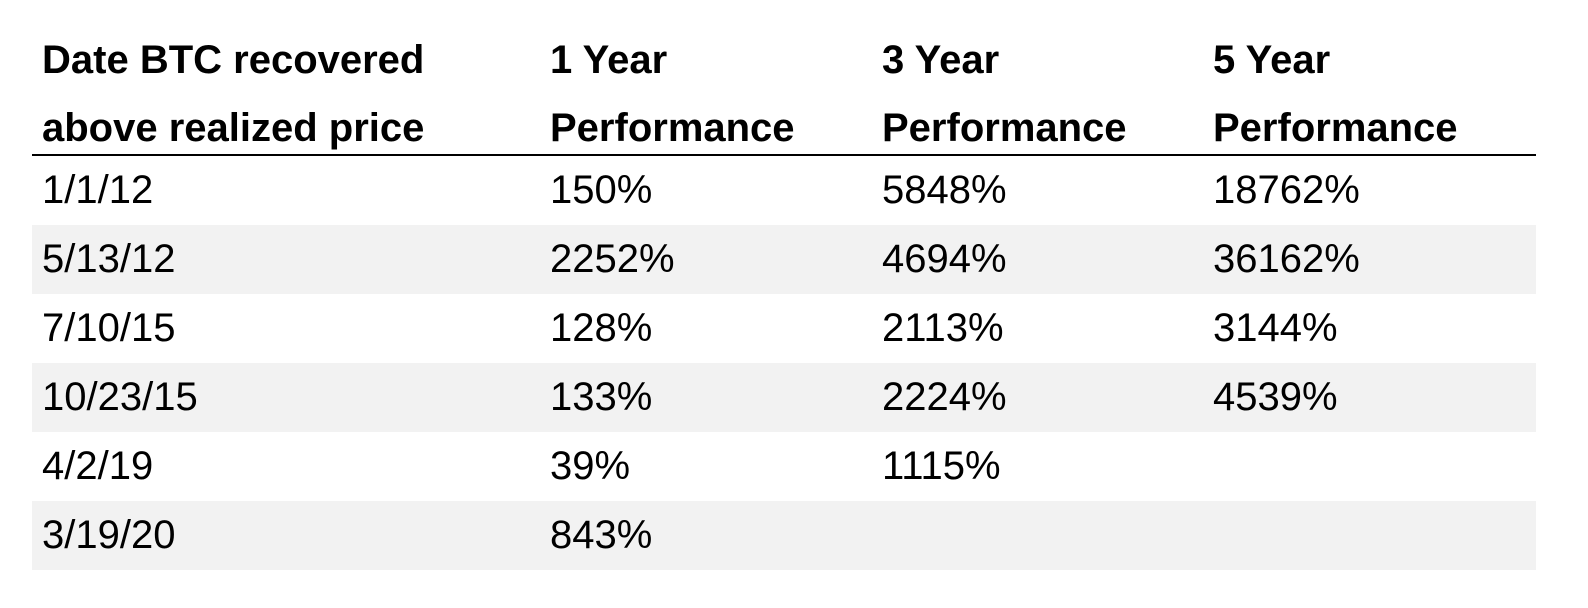 The height and width of the screenshot is (608, 1588). Describe the element at coordinates (944, 397) in the screenshot. I see `table-cell: 2224%` at that location.